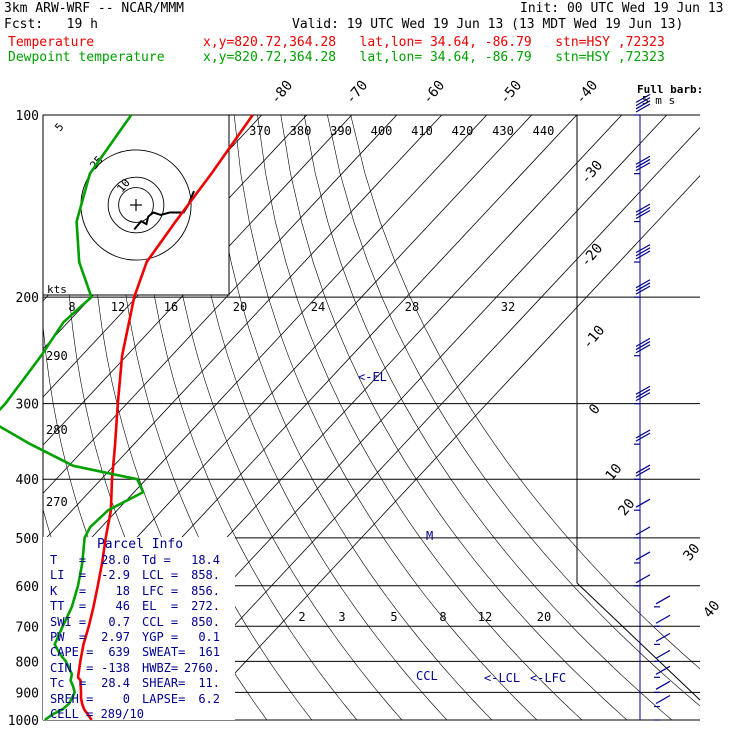  What do you see at coordinates (57, 289) in the screenshot?
I see `hodograph-kts-label: kts` at bounding box center [57, 289].